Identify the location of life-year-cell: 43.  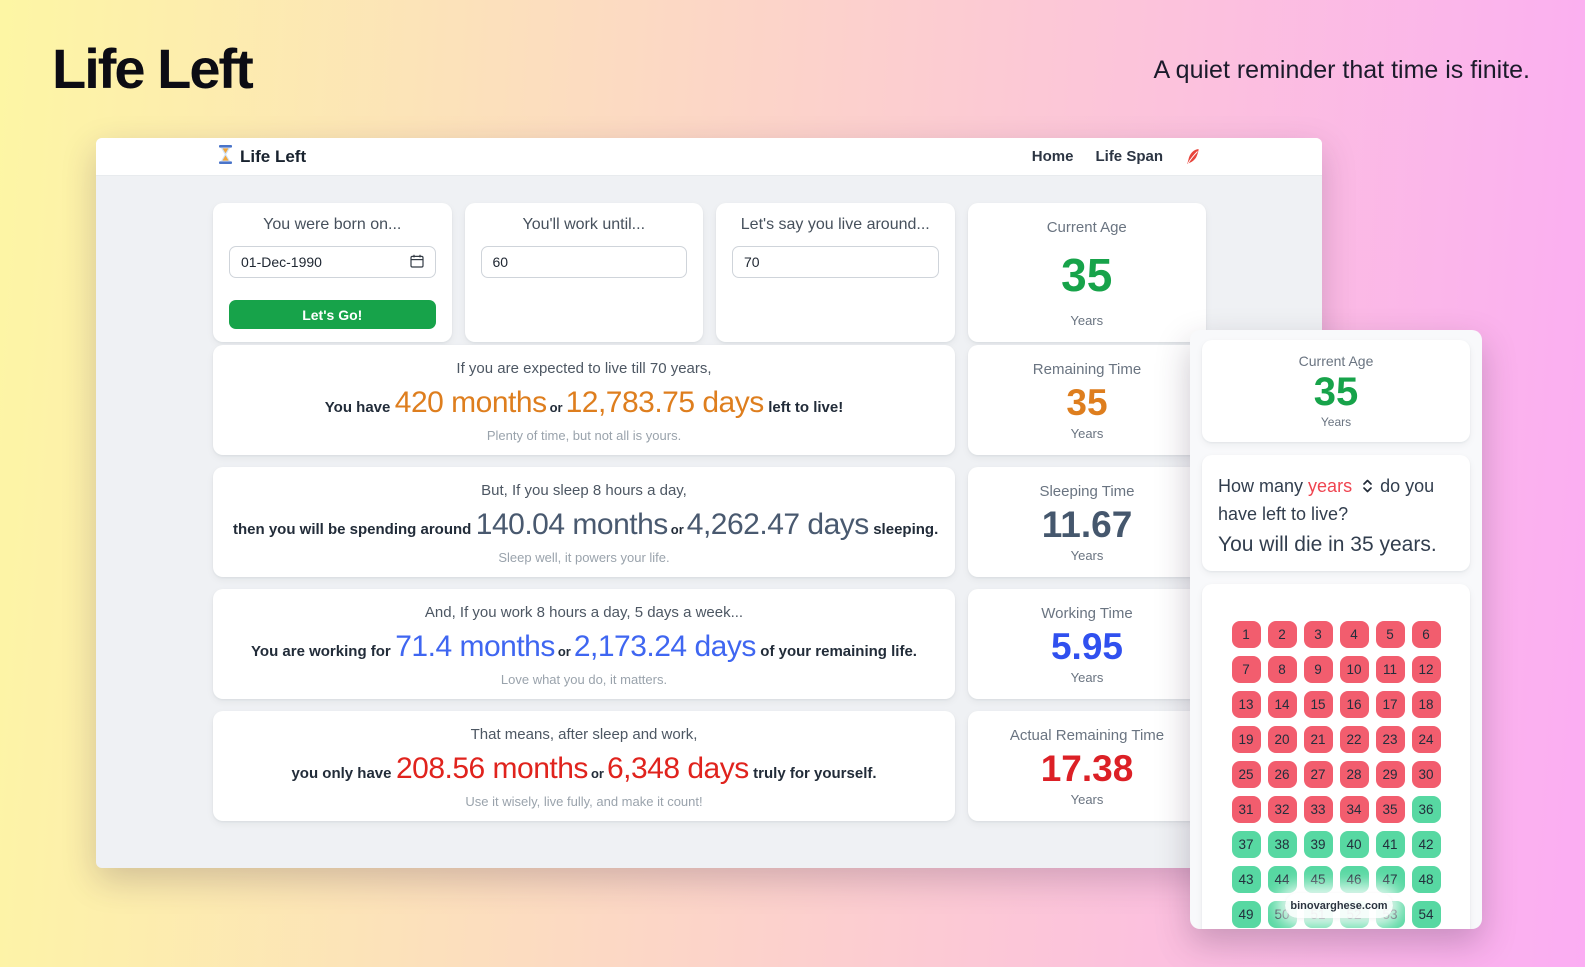
(1246, 879).